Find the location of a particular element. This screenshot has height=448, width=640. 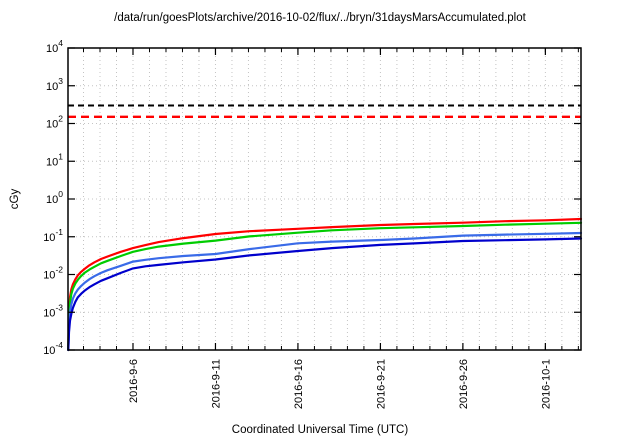

x-axis-title: Coordinated Universal Time (UTC) is located at coordinates (320, 430).